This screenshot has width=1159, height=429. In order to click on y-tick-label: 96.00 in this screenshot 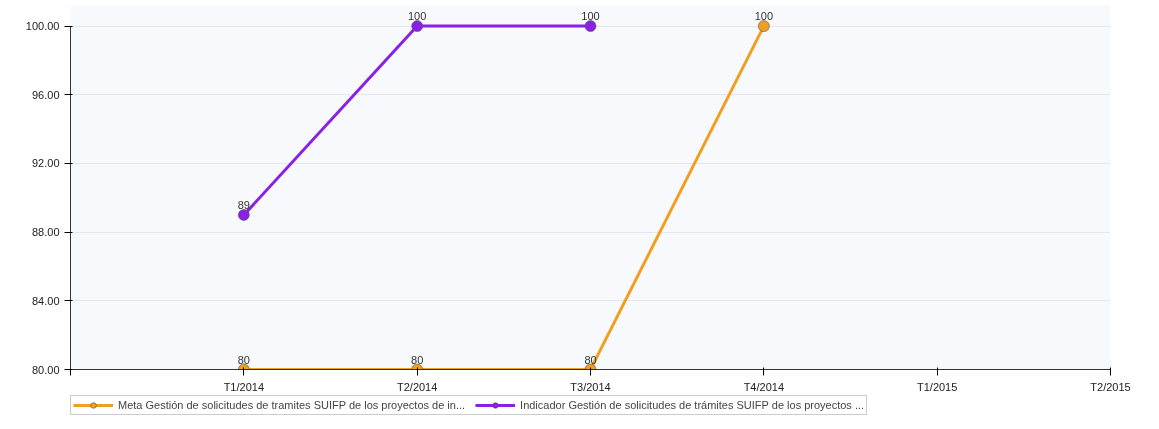, I will do `click(45, 94)`.